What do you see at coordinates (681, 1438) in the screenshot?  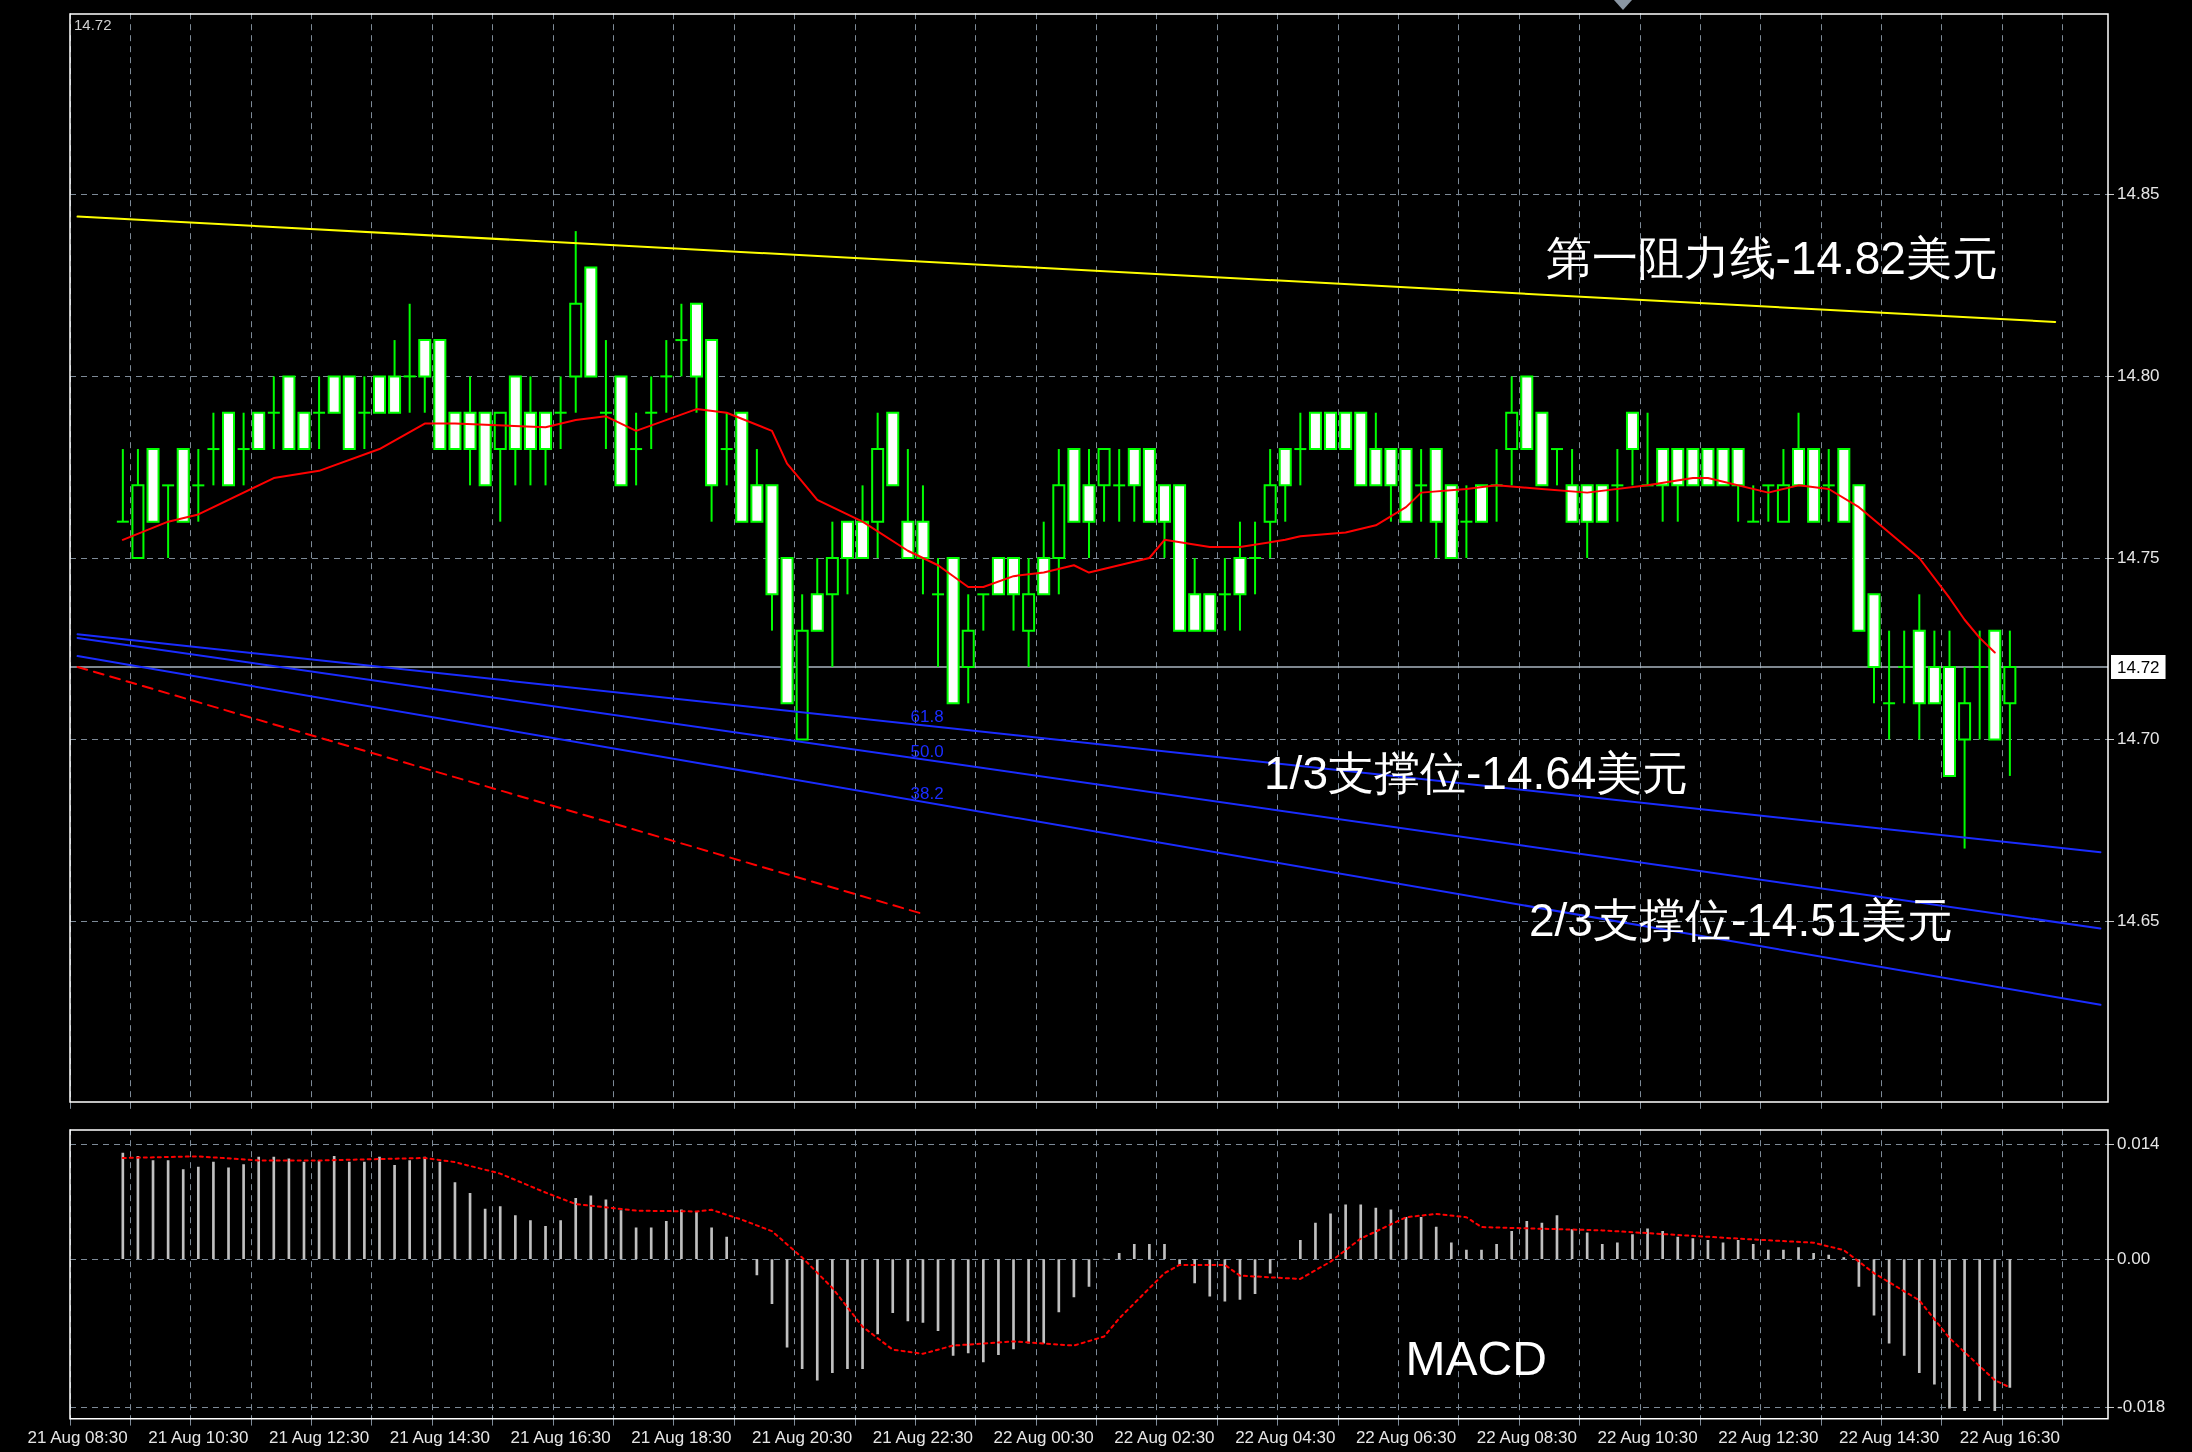 I see `x-tick-label: 21 Aug 18:30` at bounding box center [681, 1438].